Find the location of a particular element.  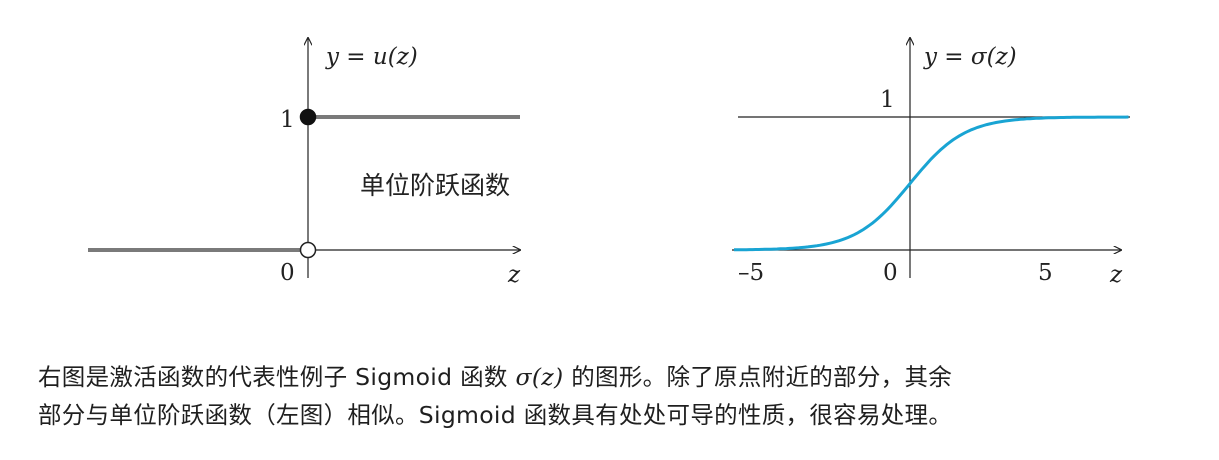

sigmoid-curve is located at coordinates (931, 183).